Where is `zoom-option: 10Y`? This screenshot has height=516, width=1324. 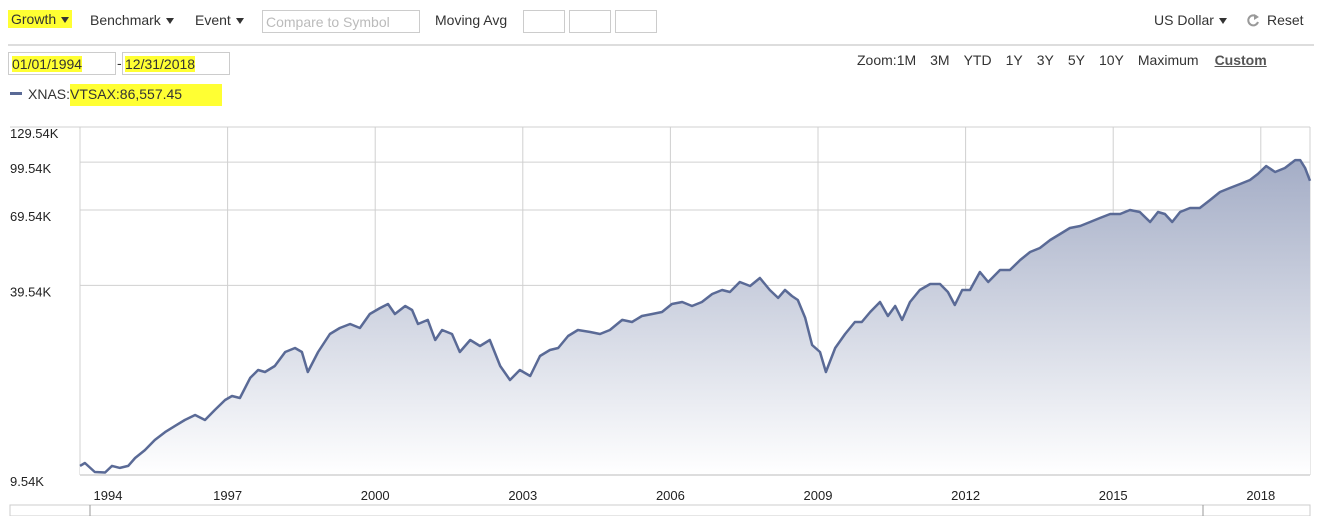 zoom-option: 10Y is located at coordinates (1111, 60).